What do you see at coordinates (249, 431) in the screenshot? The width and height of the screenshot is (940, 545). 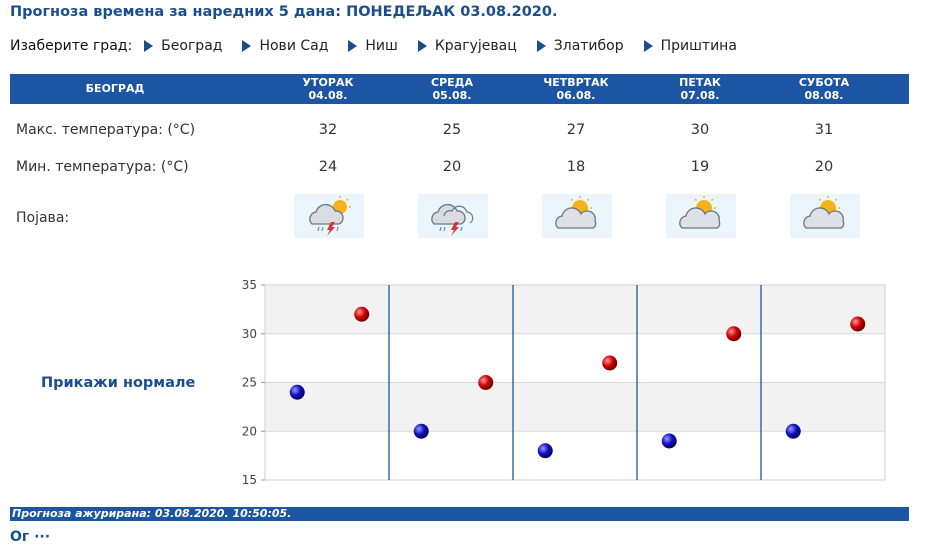 I see `y-tick-label: 20` at bounding box center [249, 431].